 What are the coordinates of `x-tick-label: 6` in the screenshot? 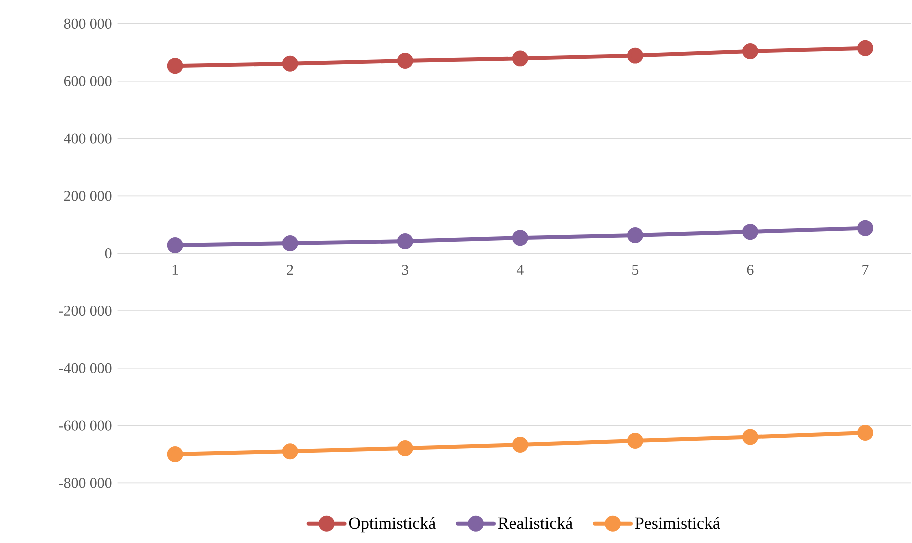 It's located at (750, 270).